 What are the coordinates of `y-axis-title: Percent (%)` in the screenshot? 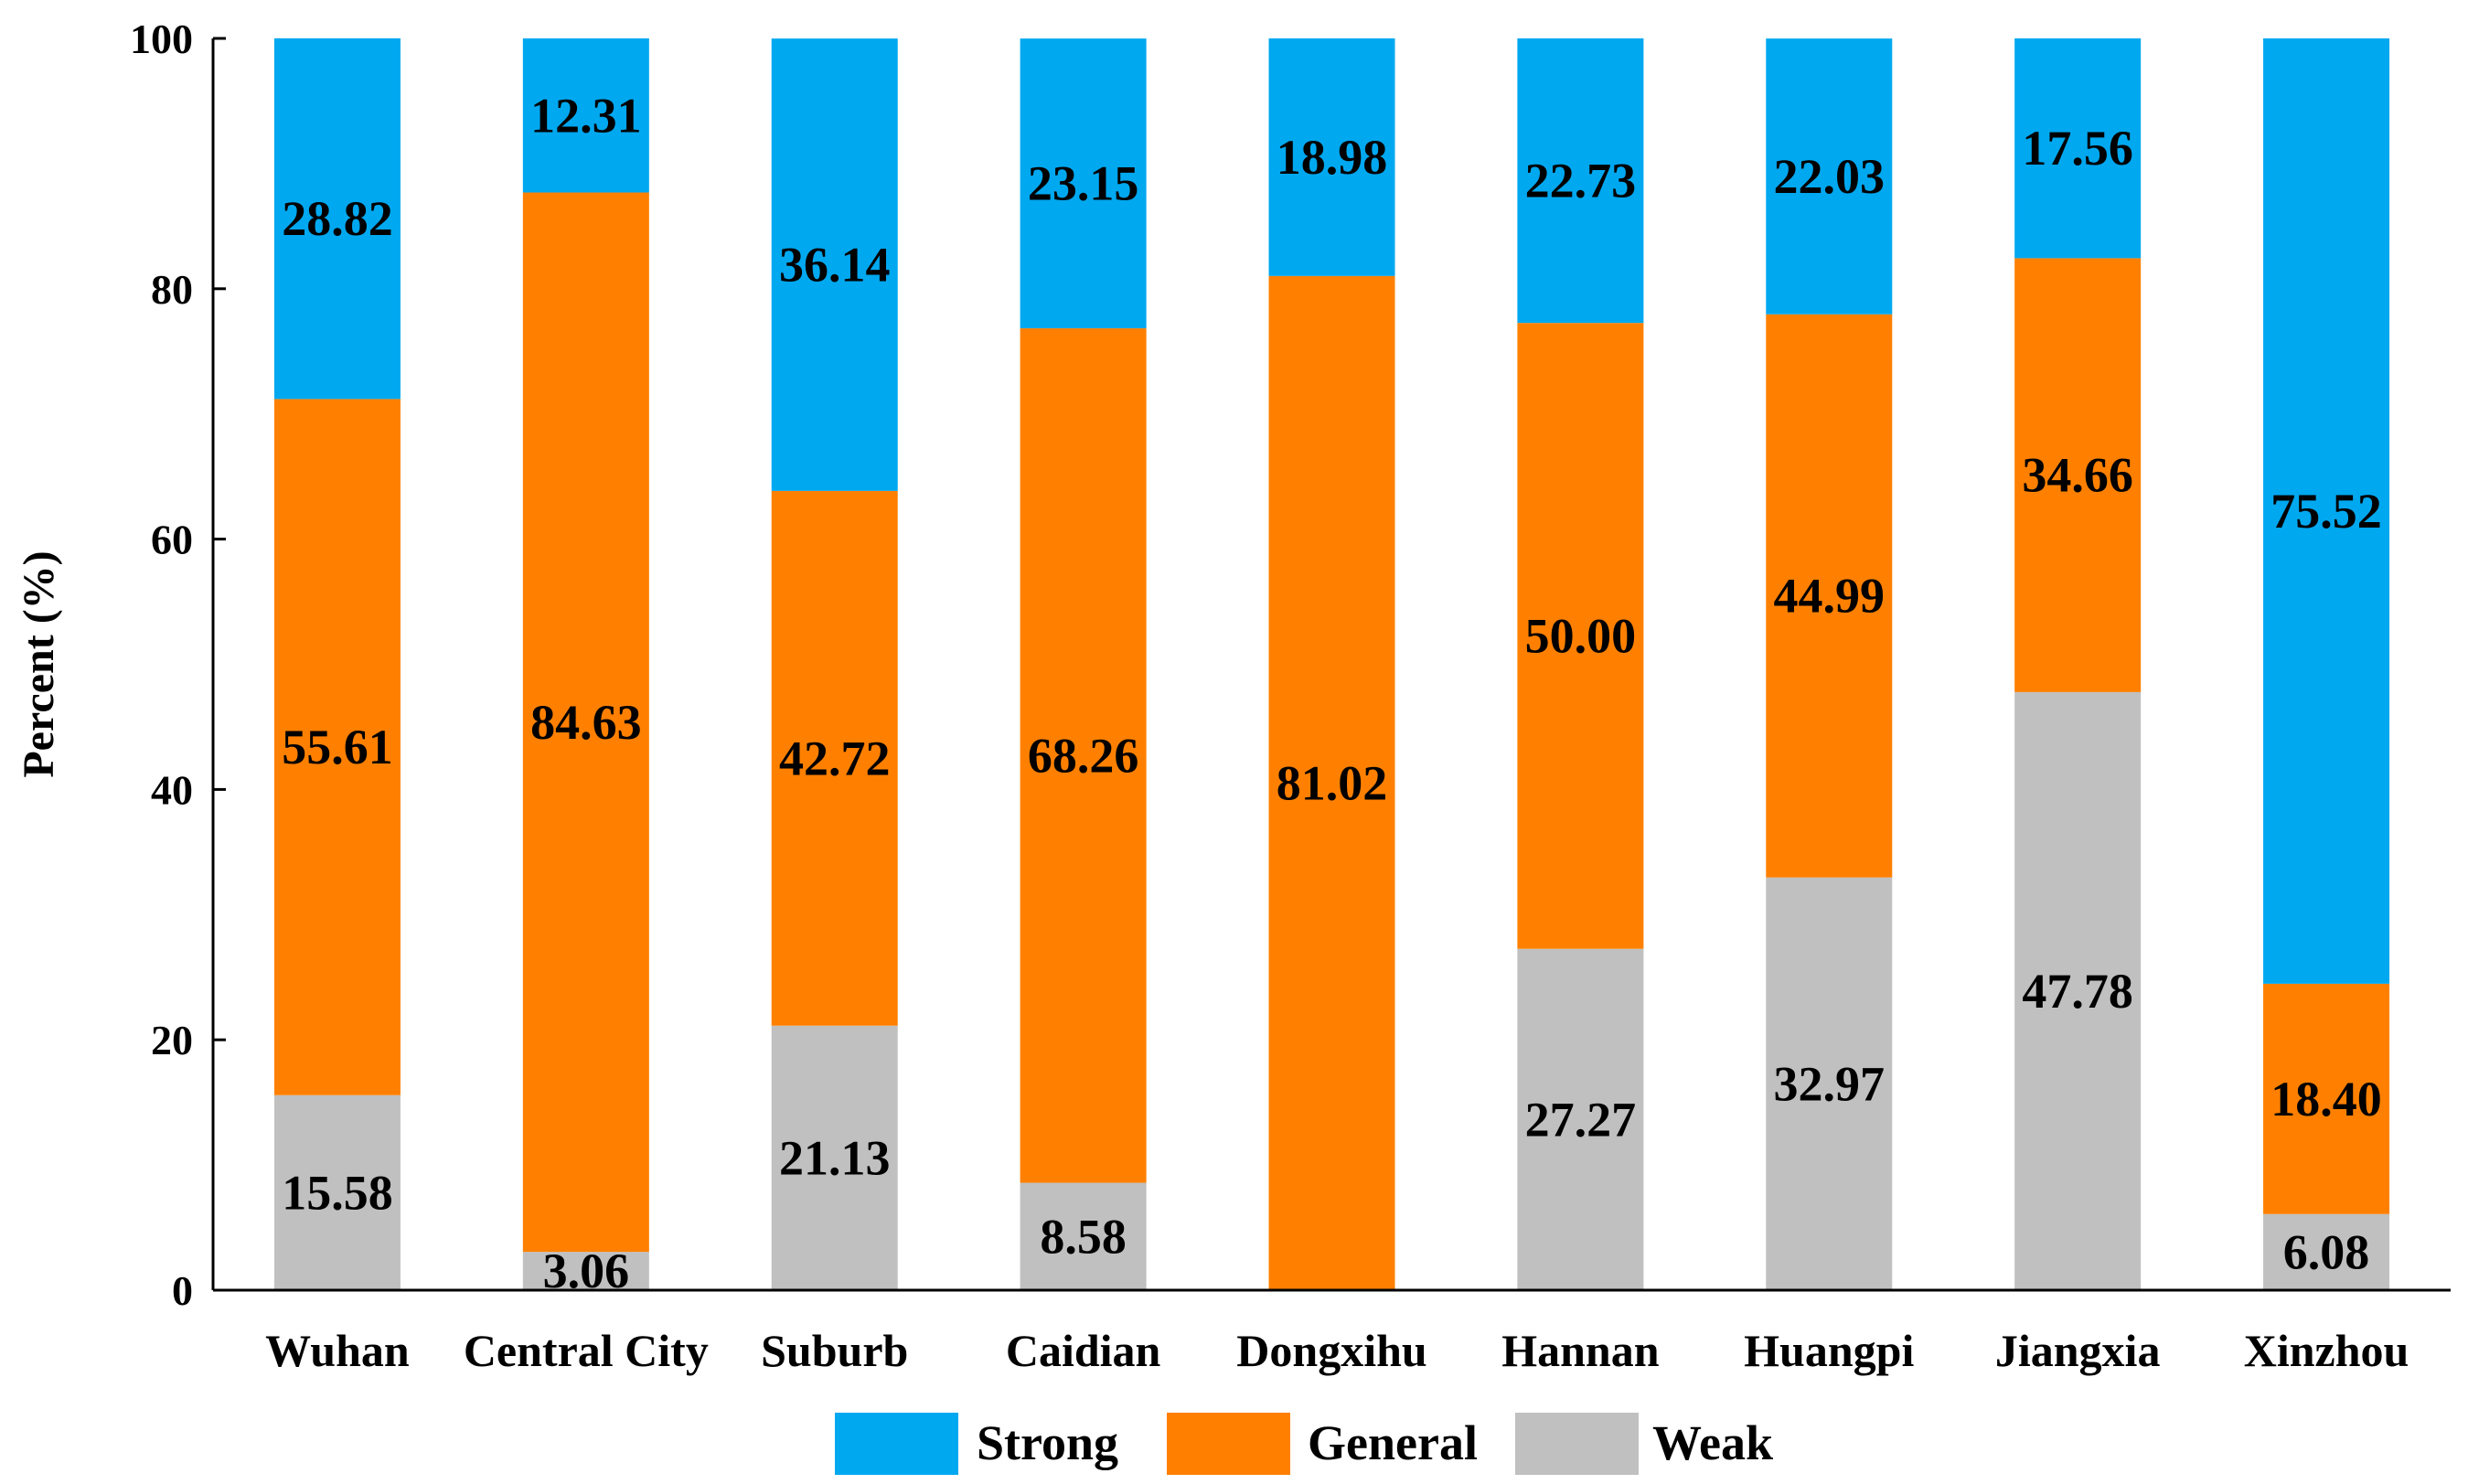 It's located at (39, 663).